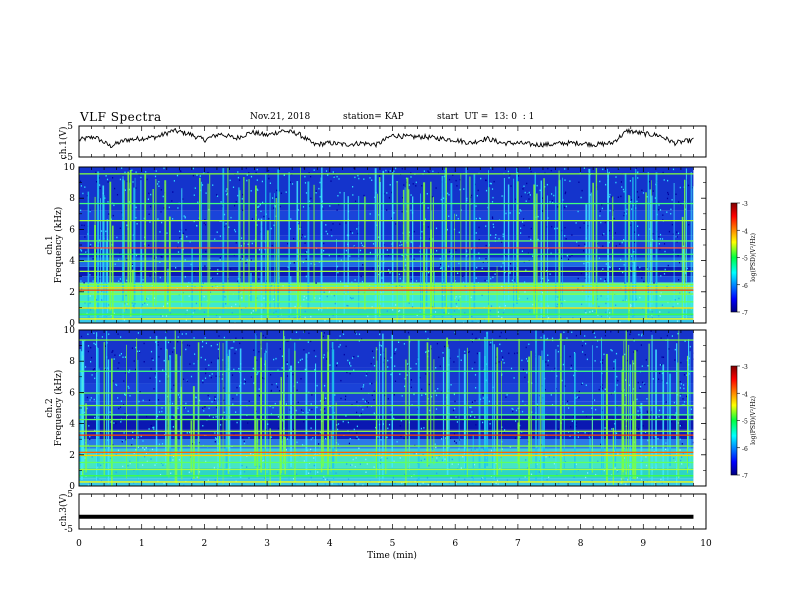  I want to click on spectrogram-ytick-label: 8, so click(72, 362).